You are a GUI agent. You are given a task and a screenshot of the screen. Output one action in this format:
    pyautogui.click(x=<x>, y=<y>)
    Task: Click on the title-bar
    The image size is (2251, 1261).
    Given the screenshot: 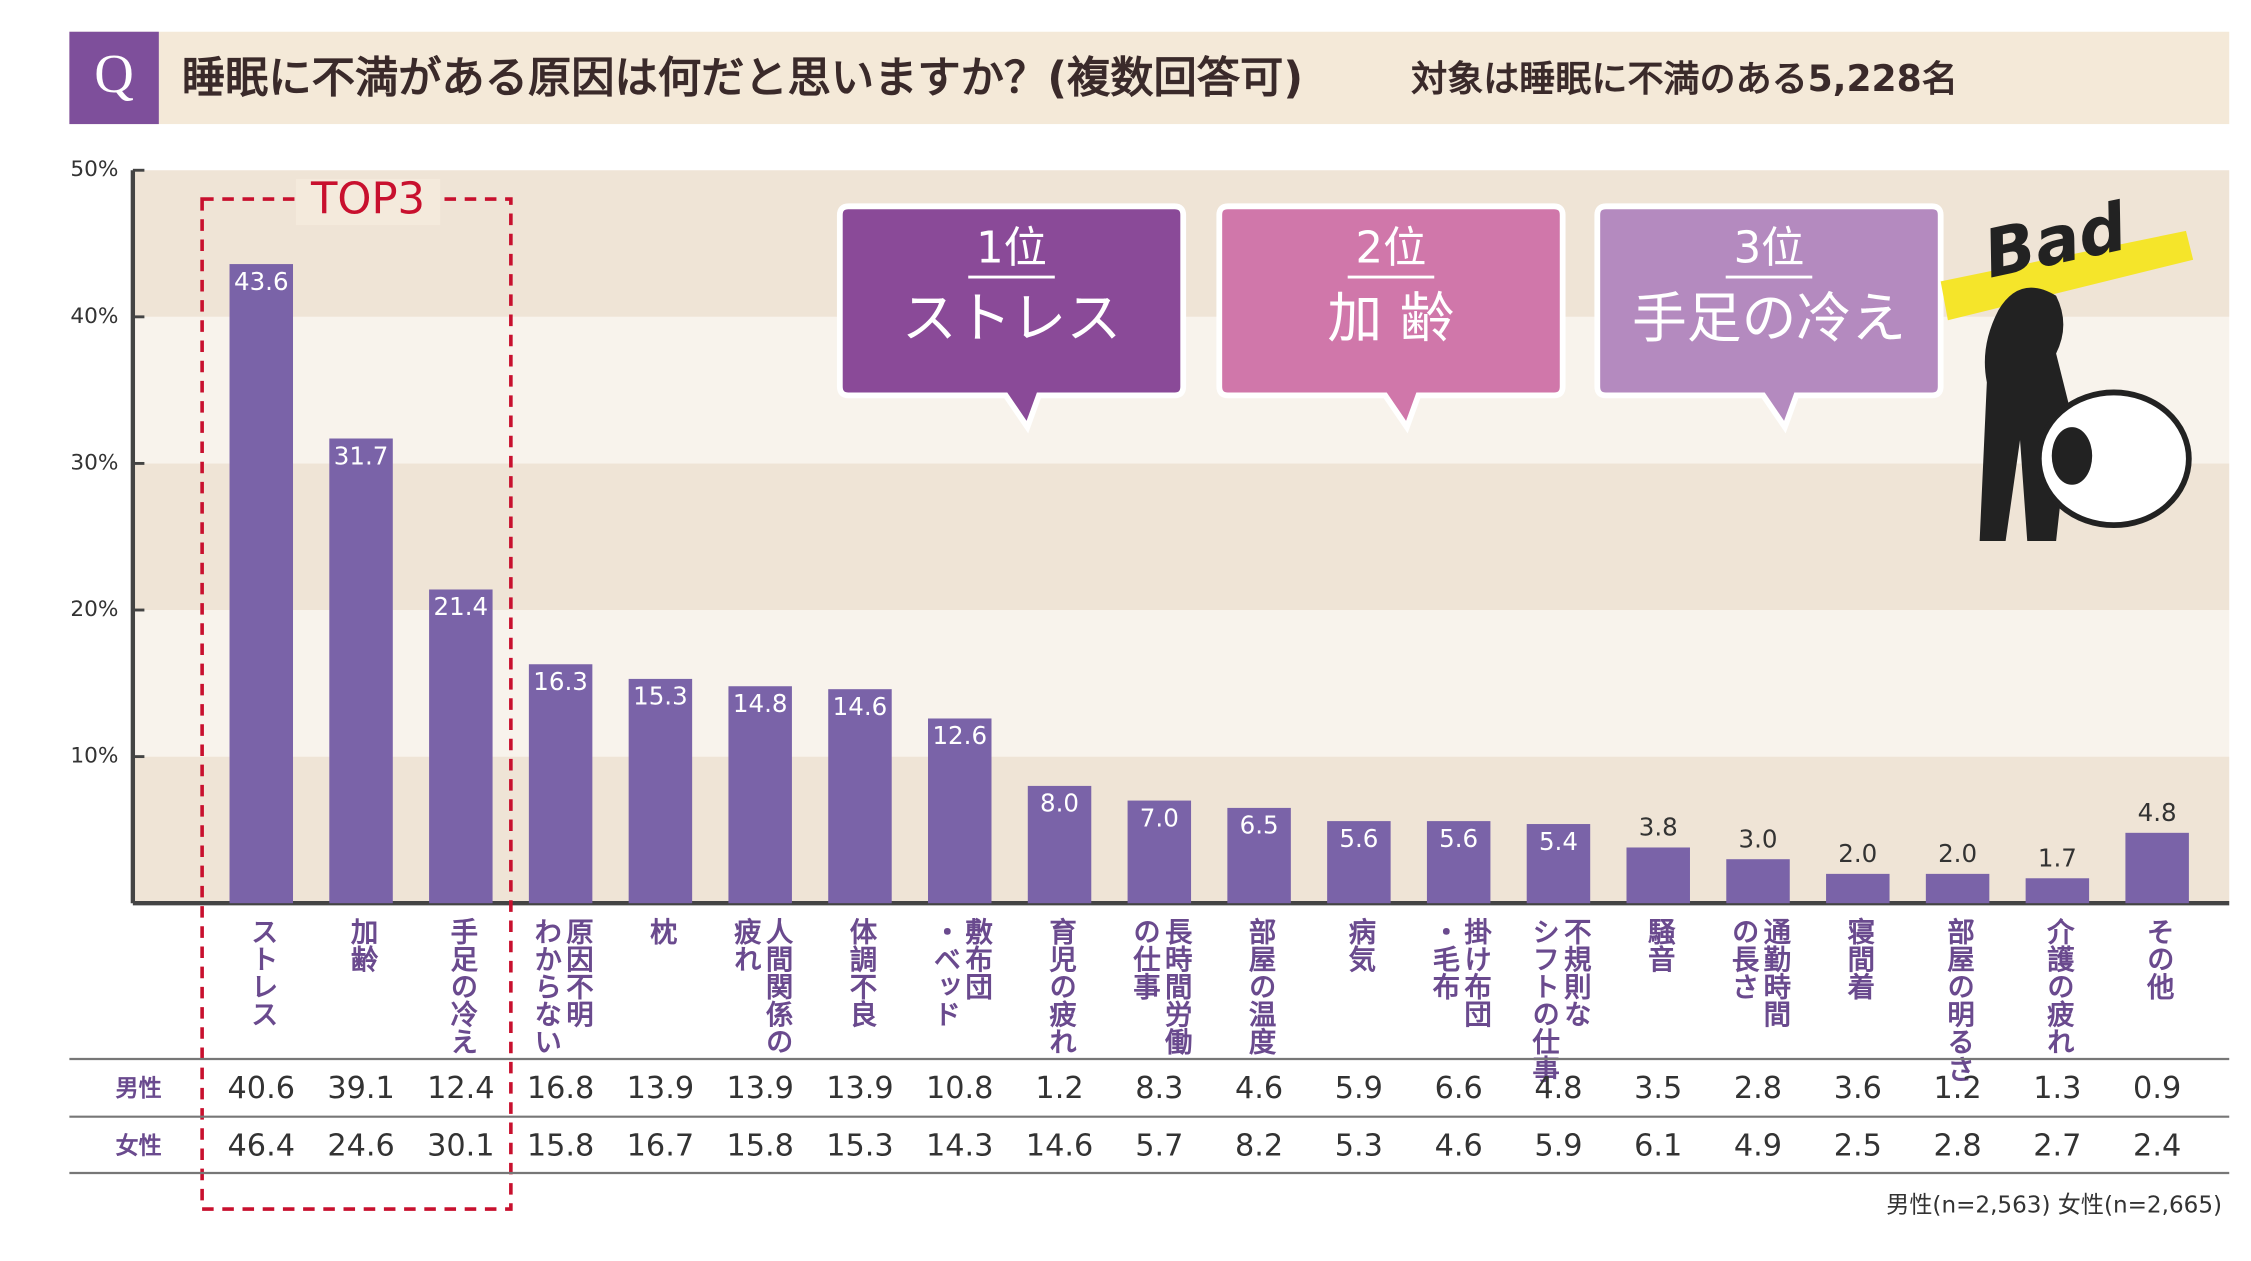 What is the action you would take?
    pyautogui.click(x=1149, y=78)
    